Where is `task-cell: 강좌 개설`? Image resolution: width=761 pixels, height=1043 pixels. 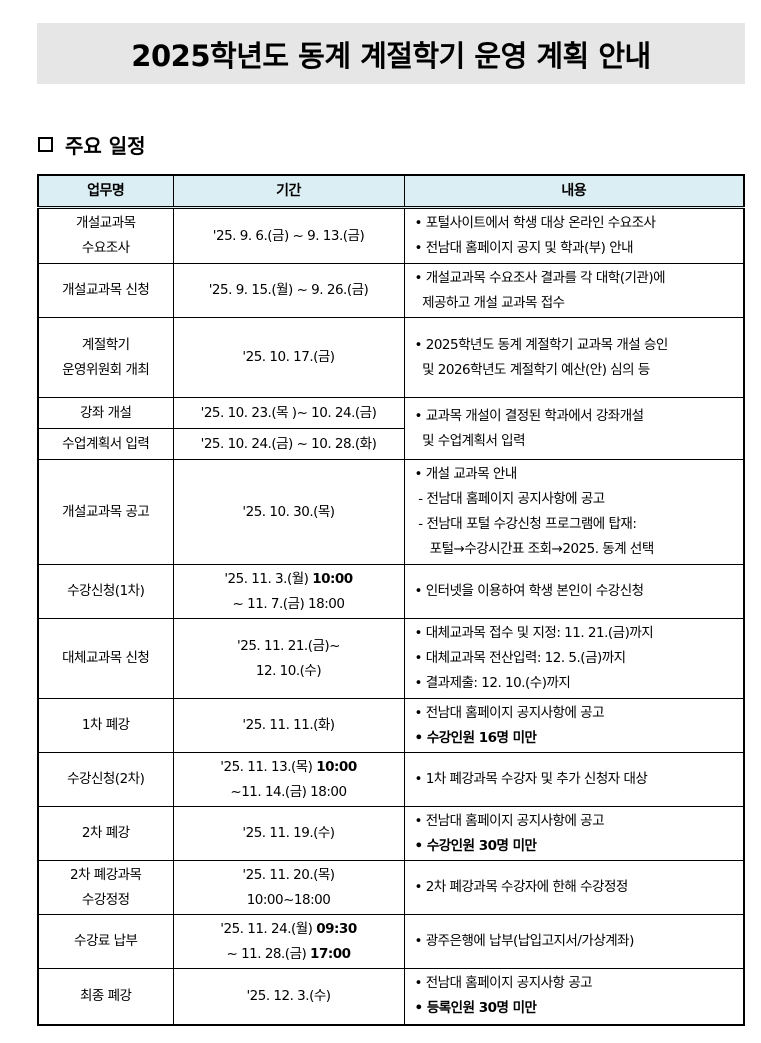 task-cell: 강좌 개설 is located at coordinates (105, 413).